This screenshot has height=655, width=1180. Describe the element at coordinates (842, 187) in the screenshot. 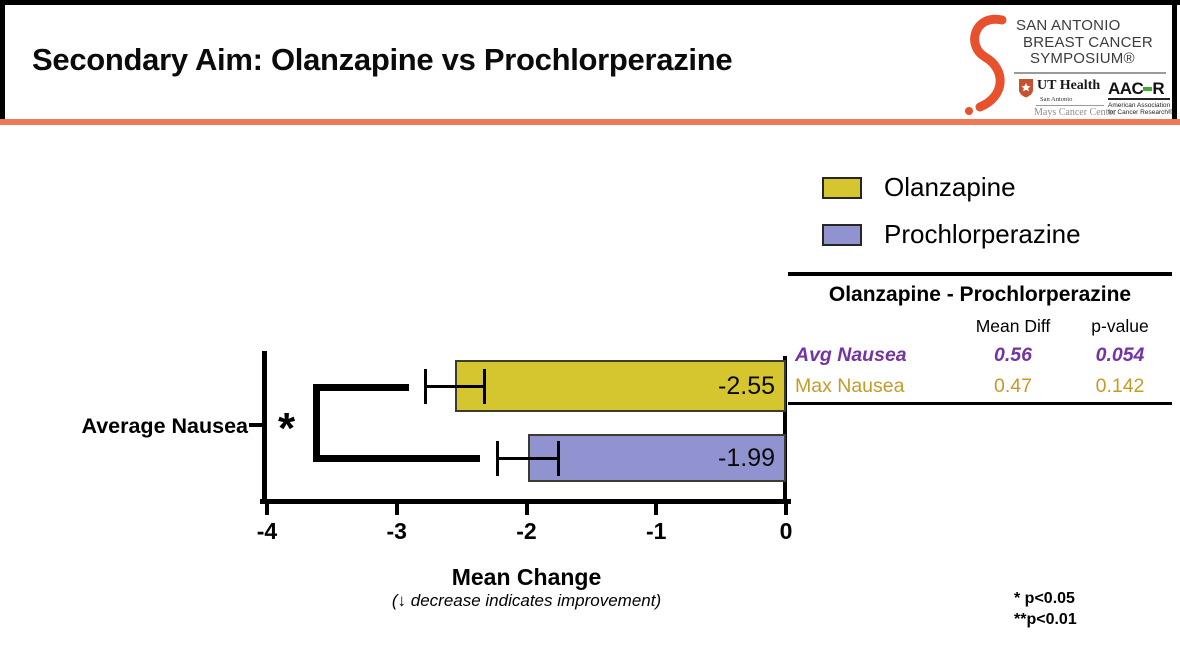

I see `legend-swatch-olanzapine` at that location.